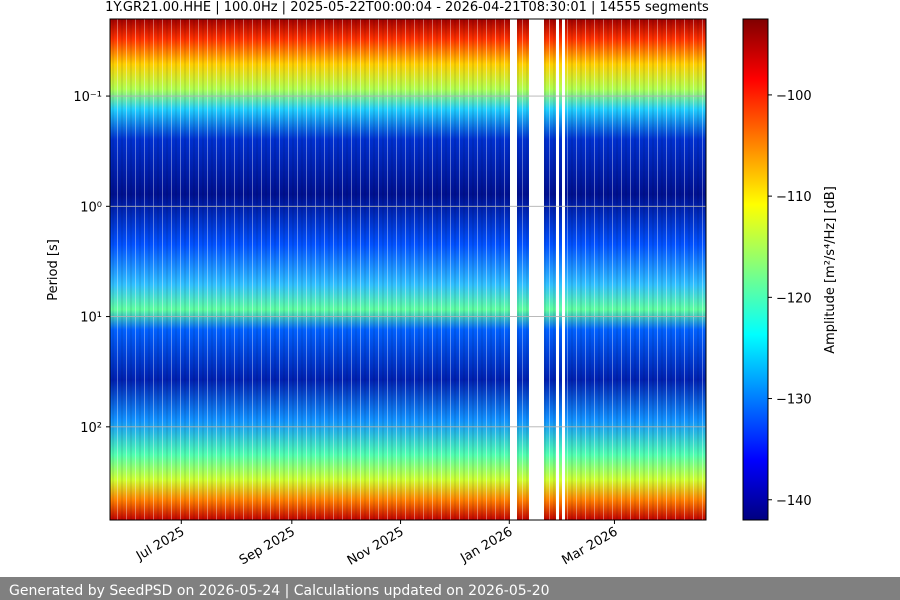 The image size is (900, 600). Describe the element at coordinates (794, 298) in the screenshot. I see `colorbar-tick-label: −120` at that location.